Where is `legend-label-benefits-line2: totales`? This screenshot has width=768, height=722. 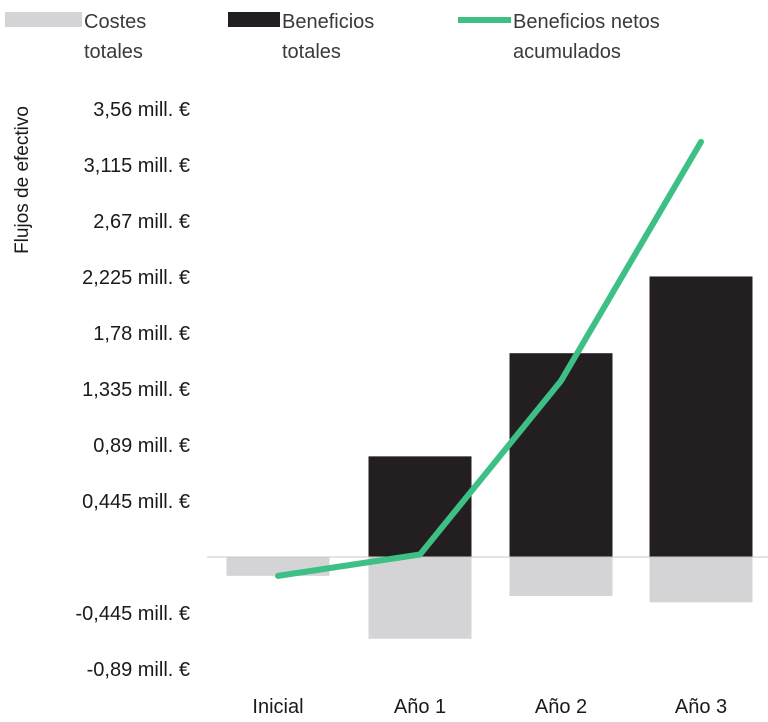 legend-label-benefits-line2: totales is located at coordinates (311, 52).